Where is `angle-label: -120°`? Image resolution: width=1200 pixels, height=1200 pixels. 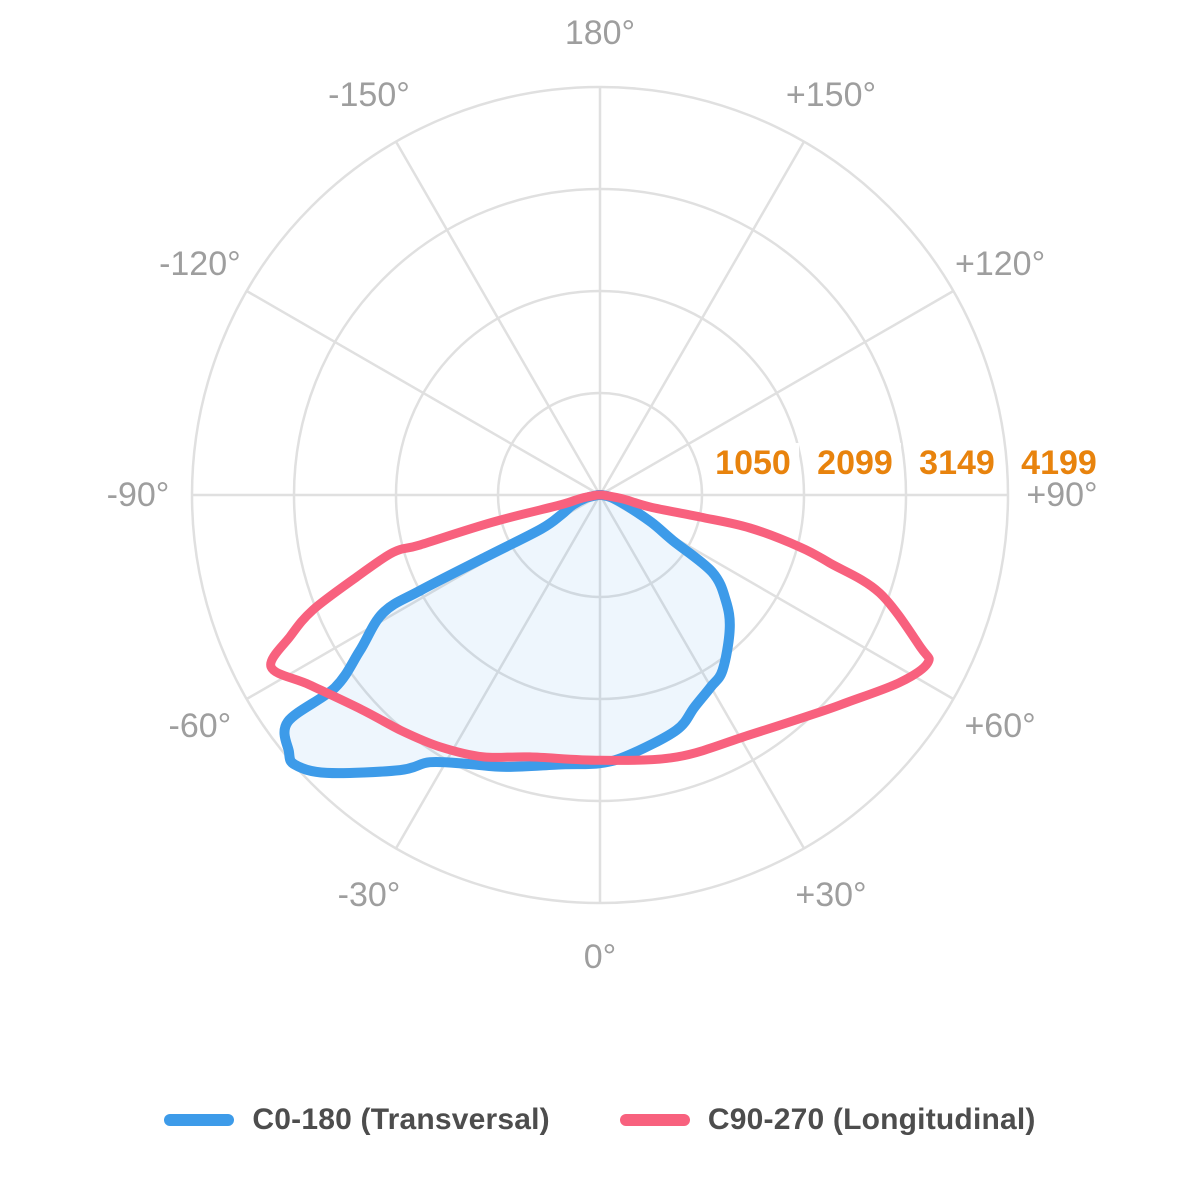 angle-label: -120° is located at coordinates (200, 264).